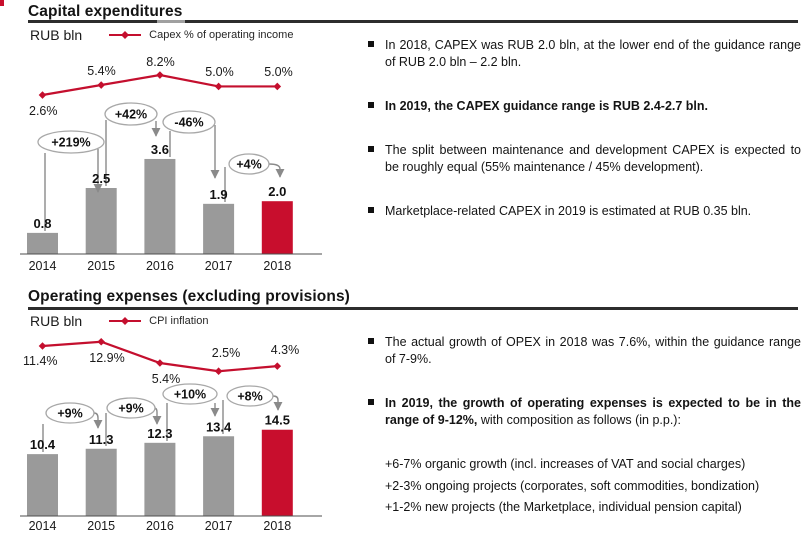 Image resolution: width=807 pixels, height=536 pixels. I want to click on opex-legend: CPI inflation, so click(158, 321).